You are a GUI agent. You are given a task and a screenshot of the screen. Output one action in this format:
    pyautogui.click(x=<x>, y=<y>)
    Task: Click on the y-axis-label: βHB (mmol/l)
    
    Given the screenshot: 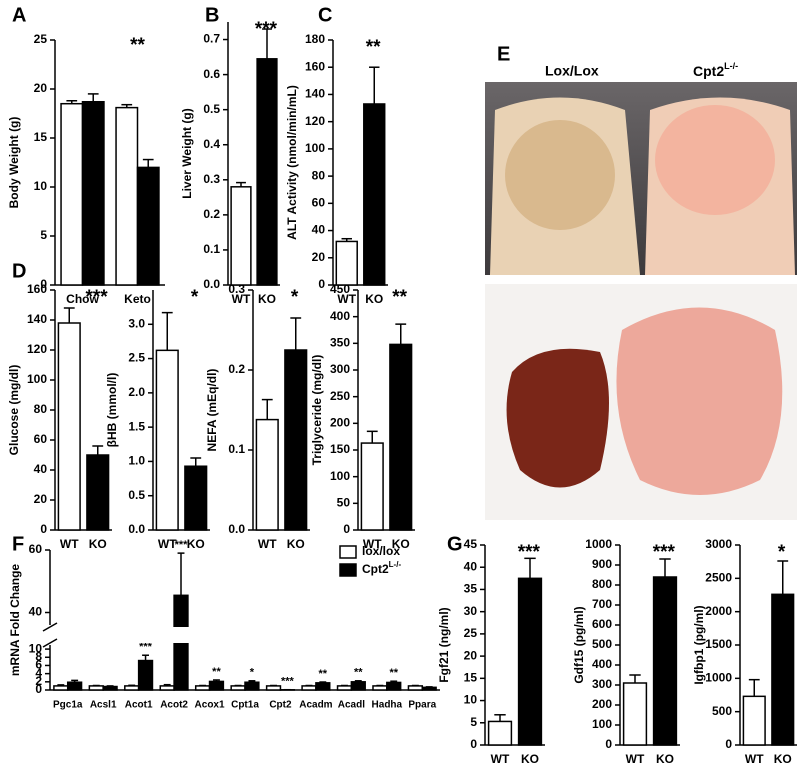 What is the action you would take?
    pyautogui.click(x=112, y=410)
    